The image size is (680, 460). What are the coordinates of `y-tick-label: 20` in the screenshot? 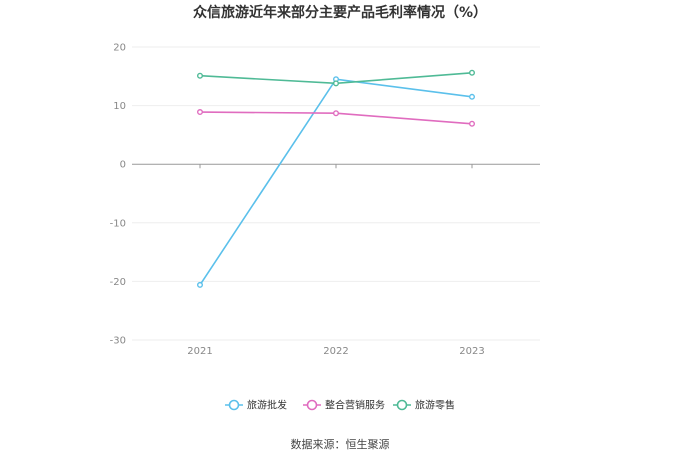 It's located at (119, 48).